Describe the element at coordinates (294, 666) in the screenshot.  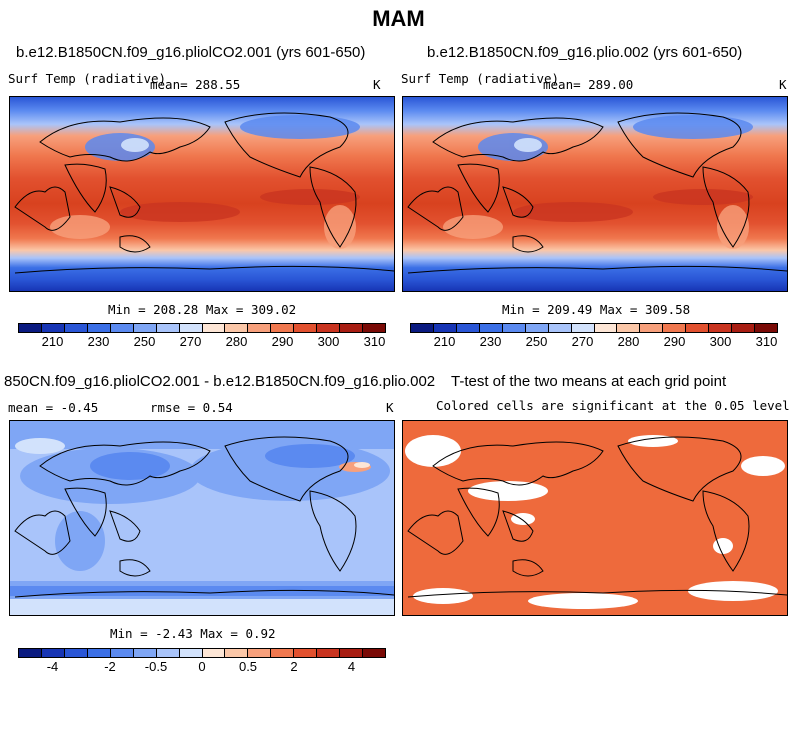
I see `colorbar-tick-label: 2` at that location.